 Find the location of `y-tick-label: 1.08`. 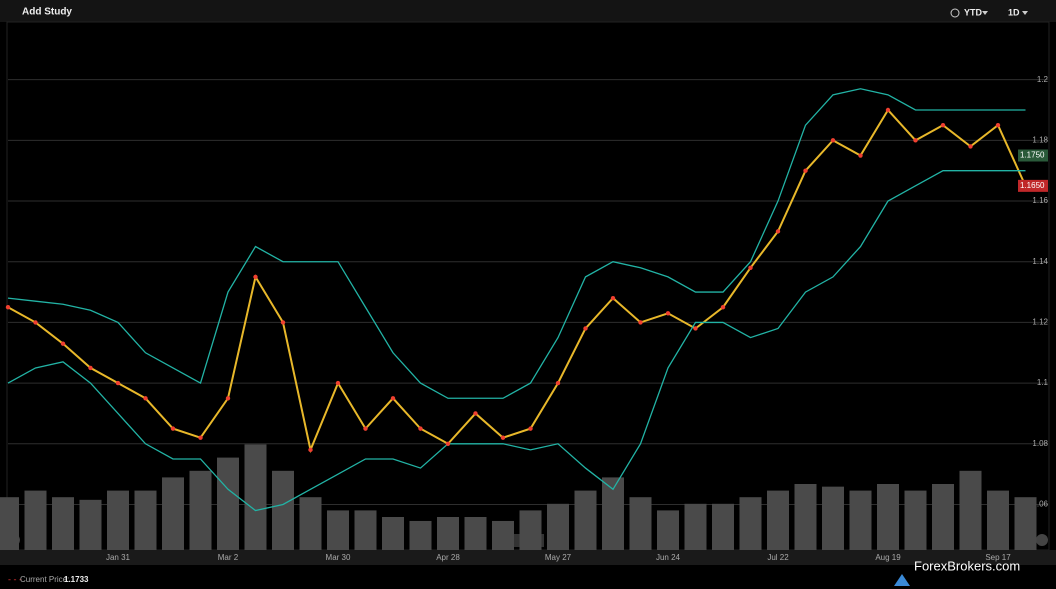

y-tick-label: 1.08 is located at coordinates (1040, 443).